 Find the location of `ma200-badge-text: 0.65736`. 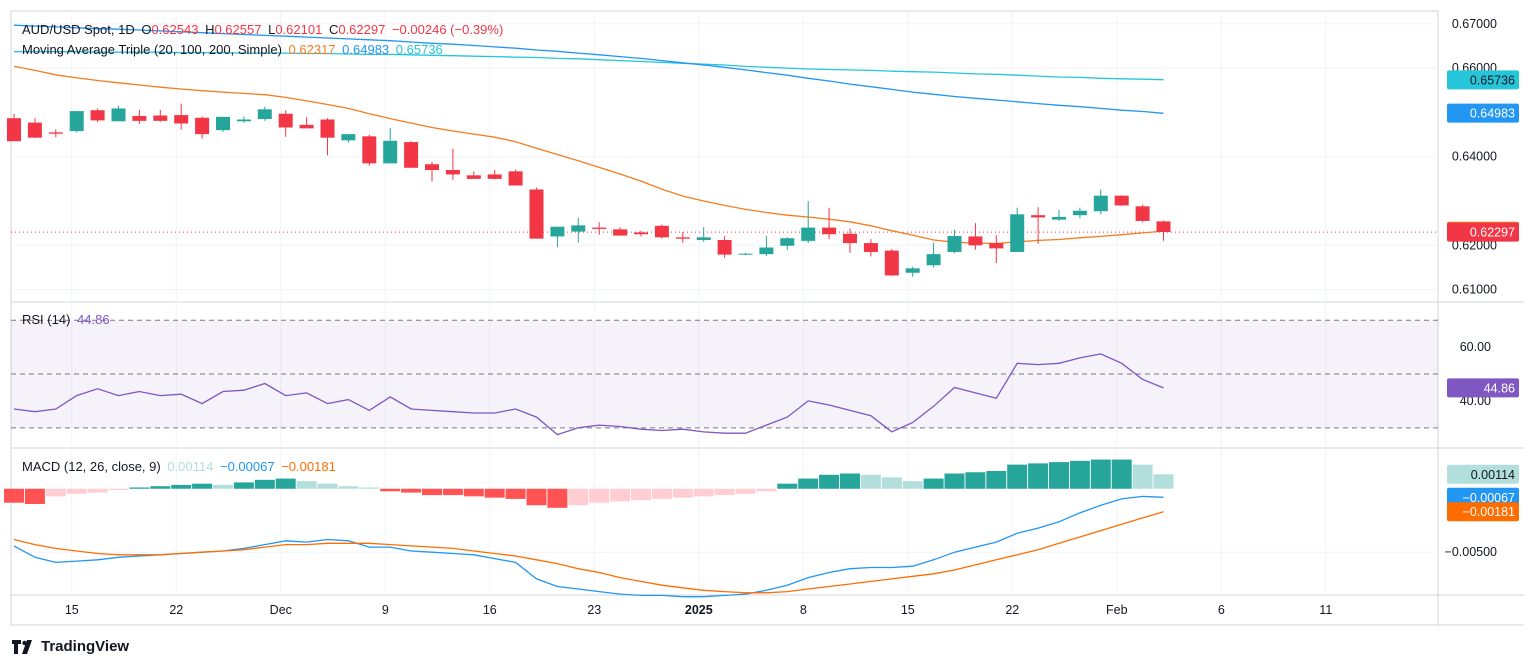

ma200-badge-text: 0.65736 is located at coordinates (1492, 80).